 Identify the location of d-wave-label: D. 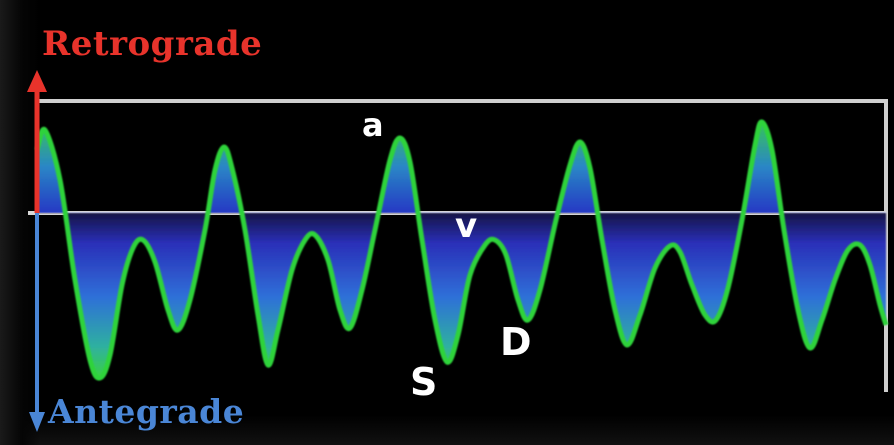
(516, 342).